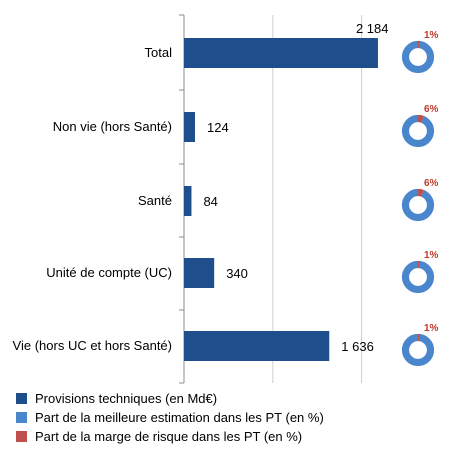 This screenshot has height=453, width=474. What do you see at coordinates (218, 127) in the screenshot?
I see `bar-value-label: 124` at bounding box center [218, 127].